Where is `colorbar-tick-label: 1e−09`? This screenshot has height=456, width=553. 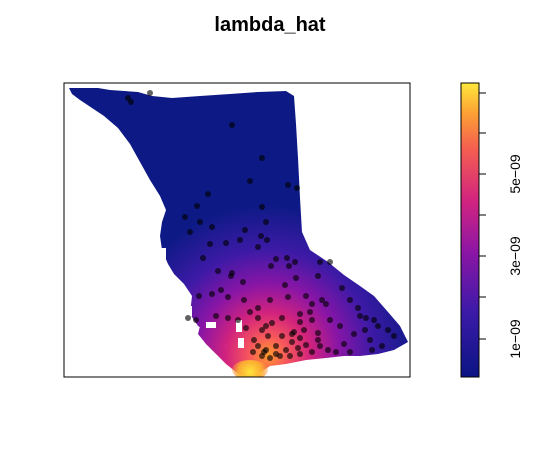 colorbar-tick-label: 1e−09 is located at coordinates (515, 339).